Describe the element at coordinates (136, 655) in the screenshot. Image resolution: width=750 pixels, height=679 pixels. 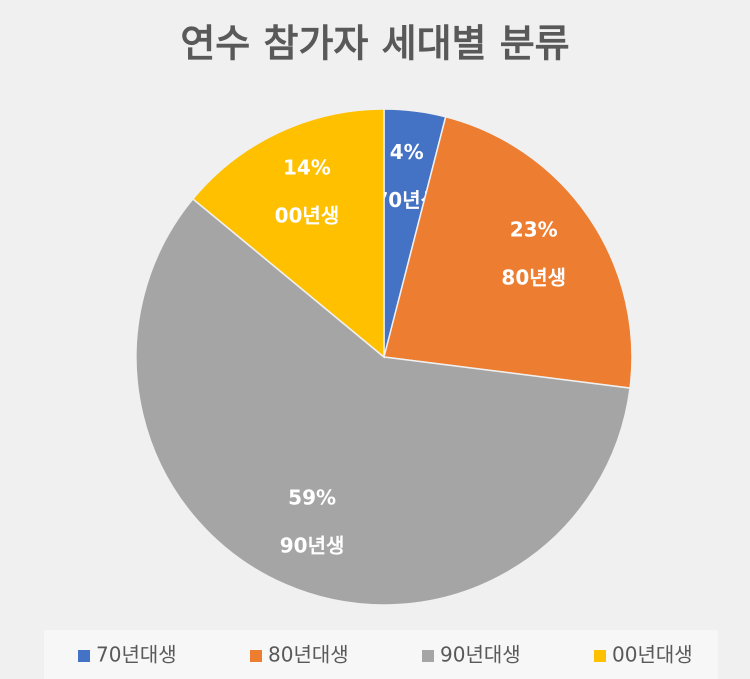
I see `legend-label: 70년대생` at that location.